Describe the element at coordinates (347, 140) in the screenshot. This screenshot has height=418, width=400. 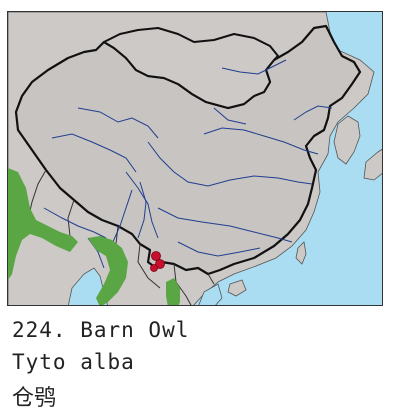
I see `korean-peninsula` at that location.